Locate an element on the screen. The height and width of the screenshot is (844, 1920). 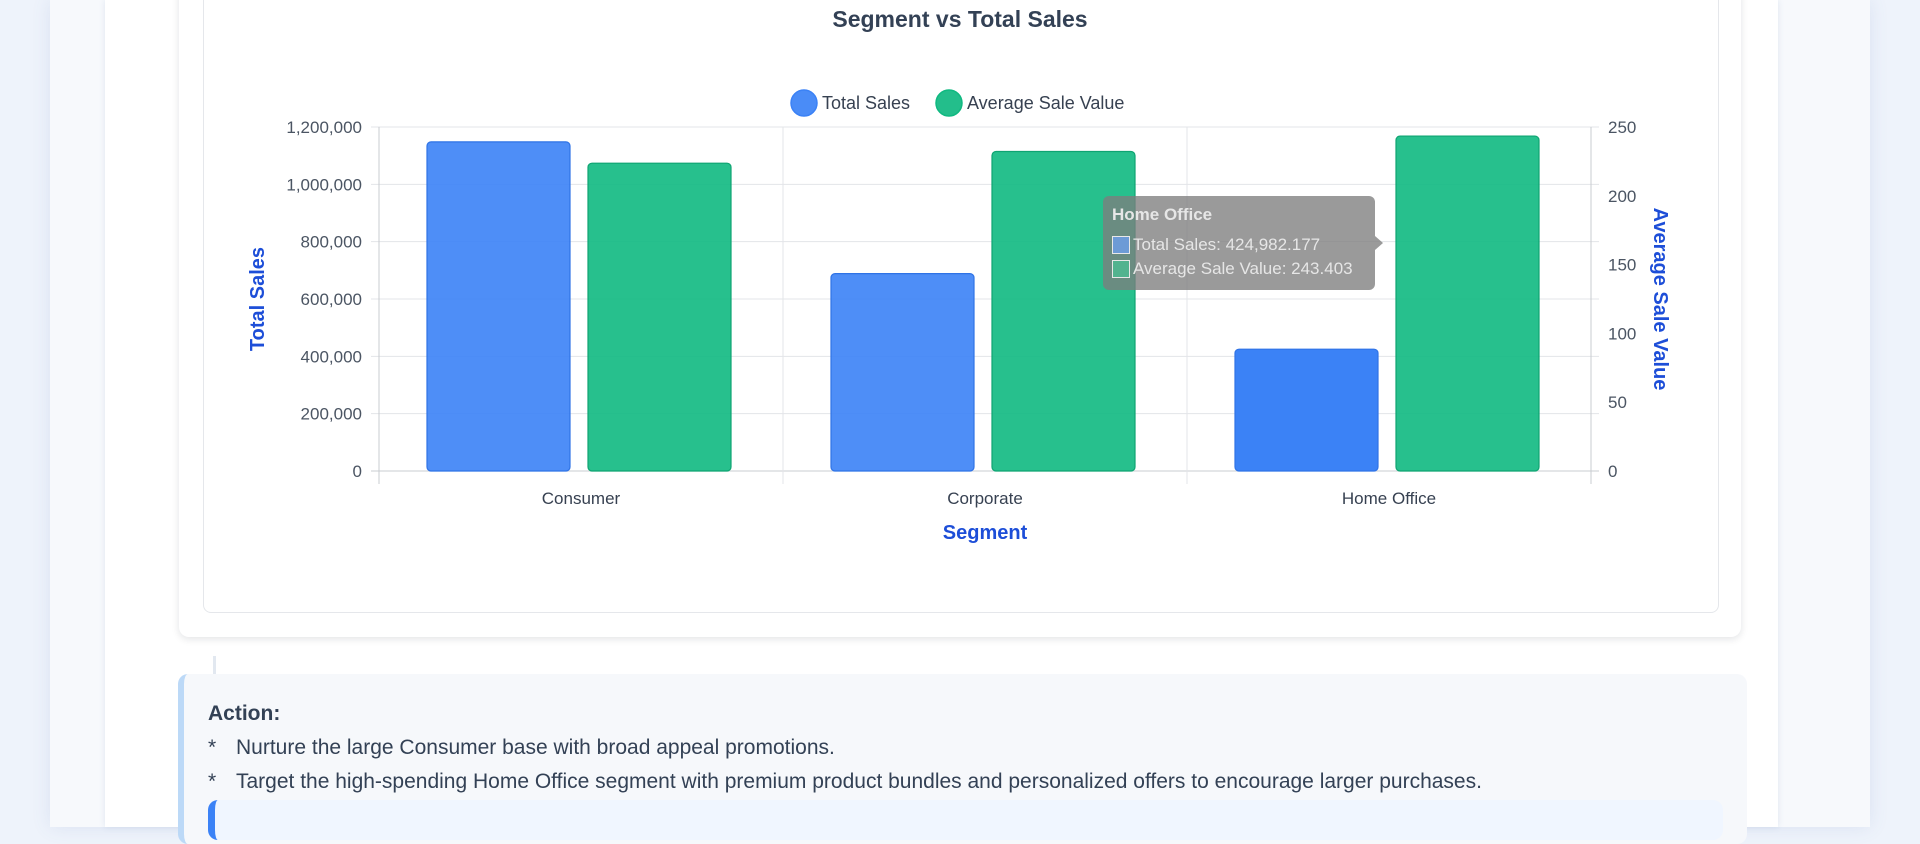
tooltip-swatch-total-sales is located at coordinates (1121, 245).